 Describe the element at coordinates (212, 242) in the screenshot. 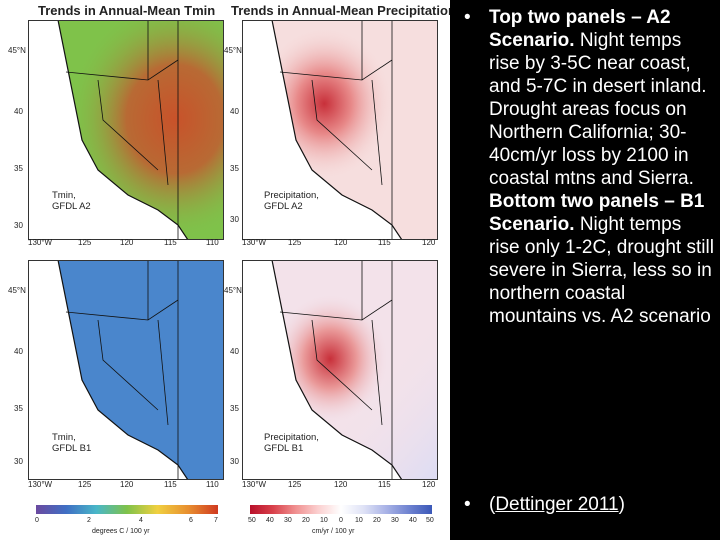

I see `lon-label-110-tl: 110` at that location.